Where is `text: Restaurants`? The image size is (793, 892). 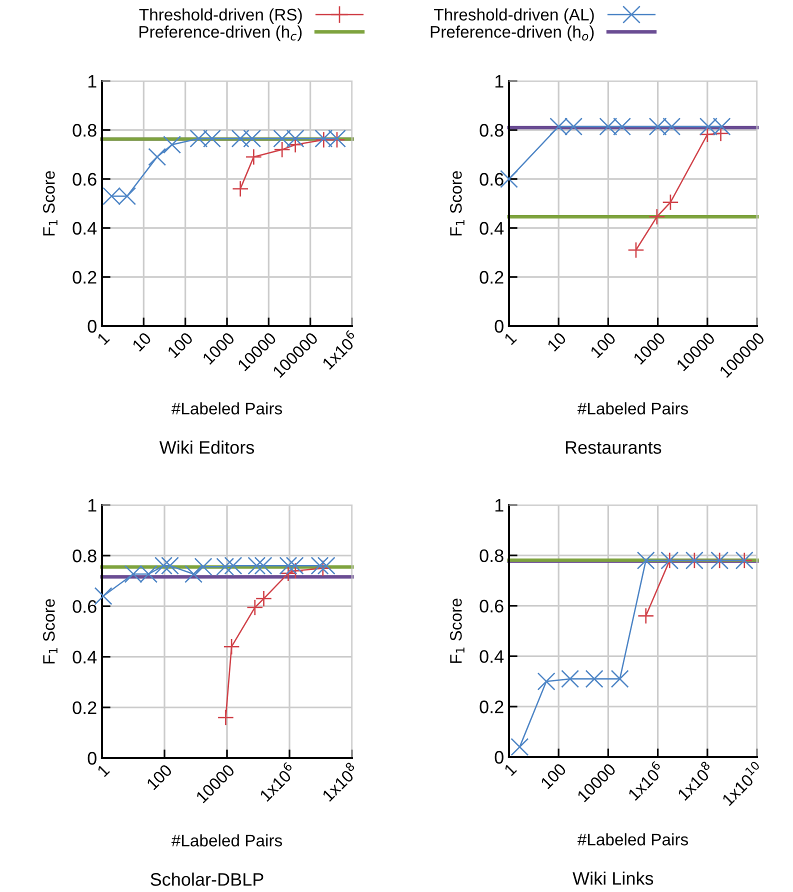 text: Restaurants is located at coordinates (614, 447).